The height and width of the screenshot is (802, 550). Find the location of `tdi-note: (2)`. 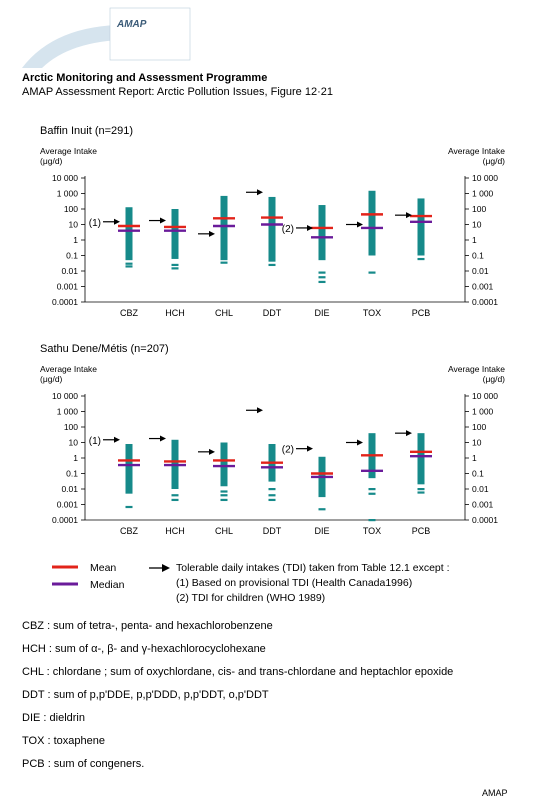

tdi-note: (2) is located at coordinates (288, 229).